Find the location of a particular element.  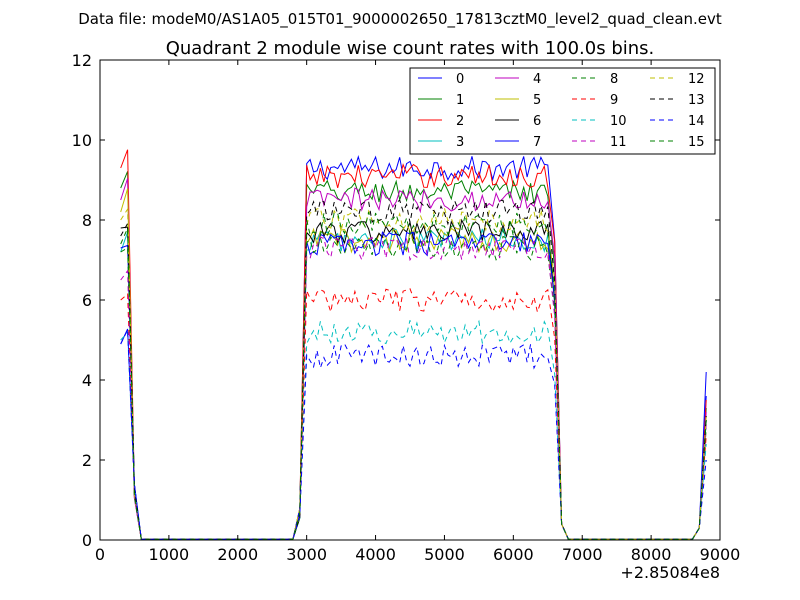

legend-label-11: 11 is located at coordinates (618, 142).